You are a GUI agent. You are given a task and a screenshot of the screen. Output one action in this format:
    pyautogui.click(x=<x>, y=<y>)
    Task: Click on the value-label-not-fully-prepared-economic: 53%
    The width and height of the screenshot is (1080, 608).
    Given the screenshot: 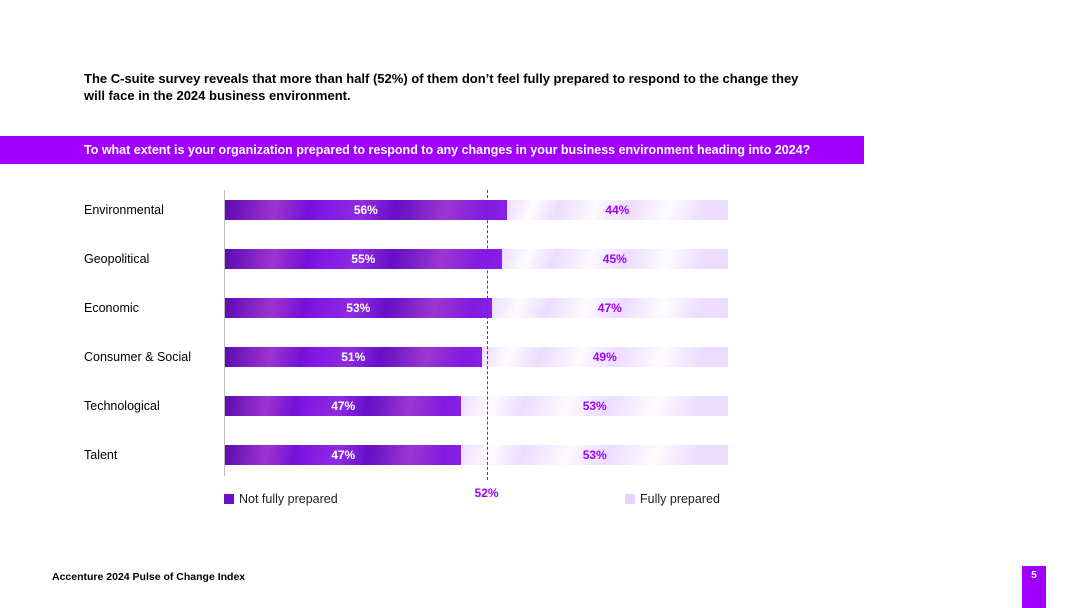 What is the action you would take?
    pyautogui.click(x=358, y=308)
    